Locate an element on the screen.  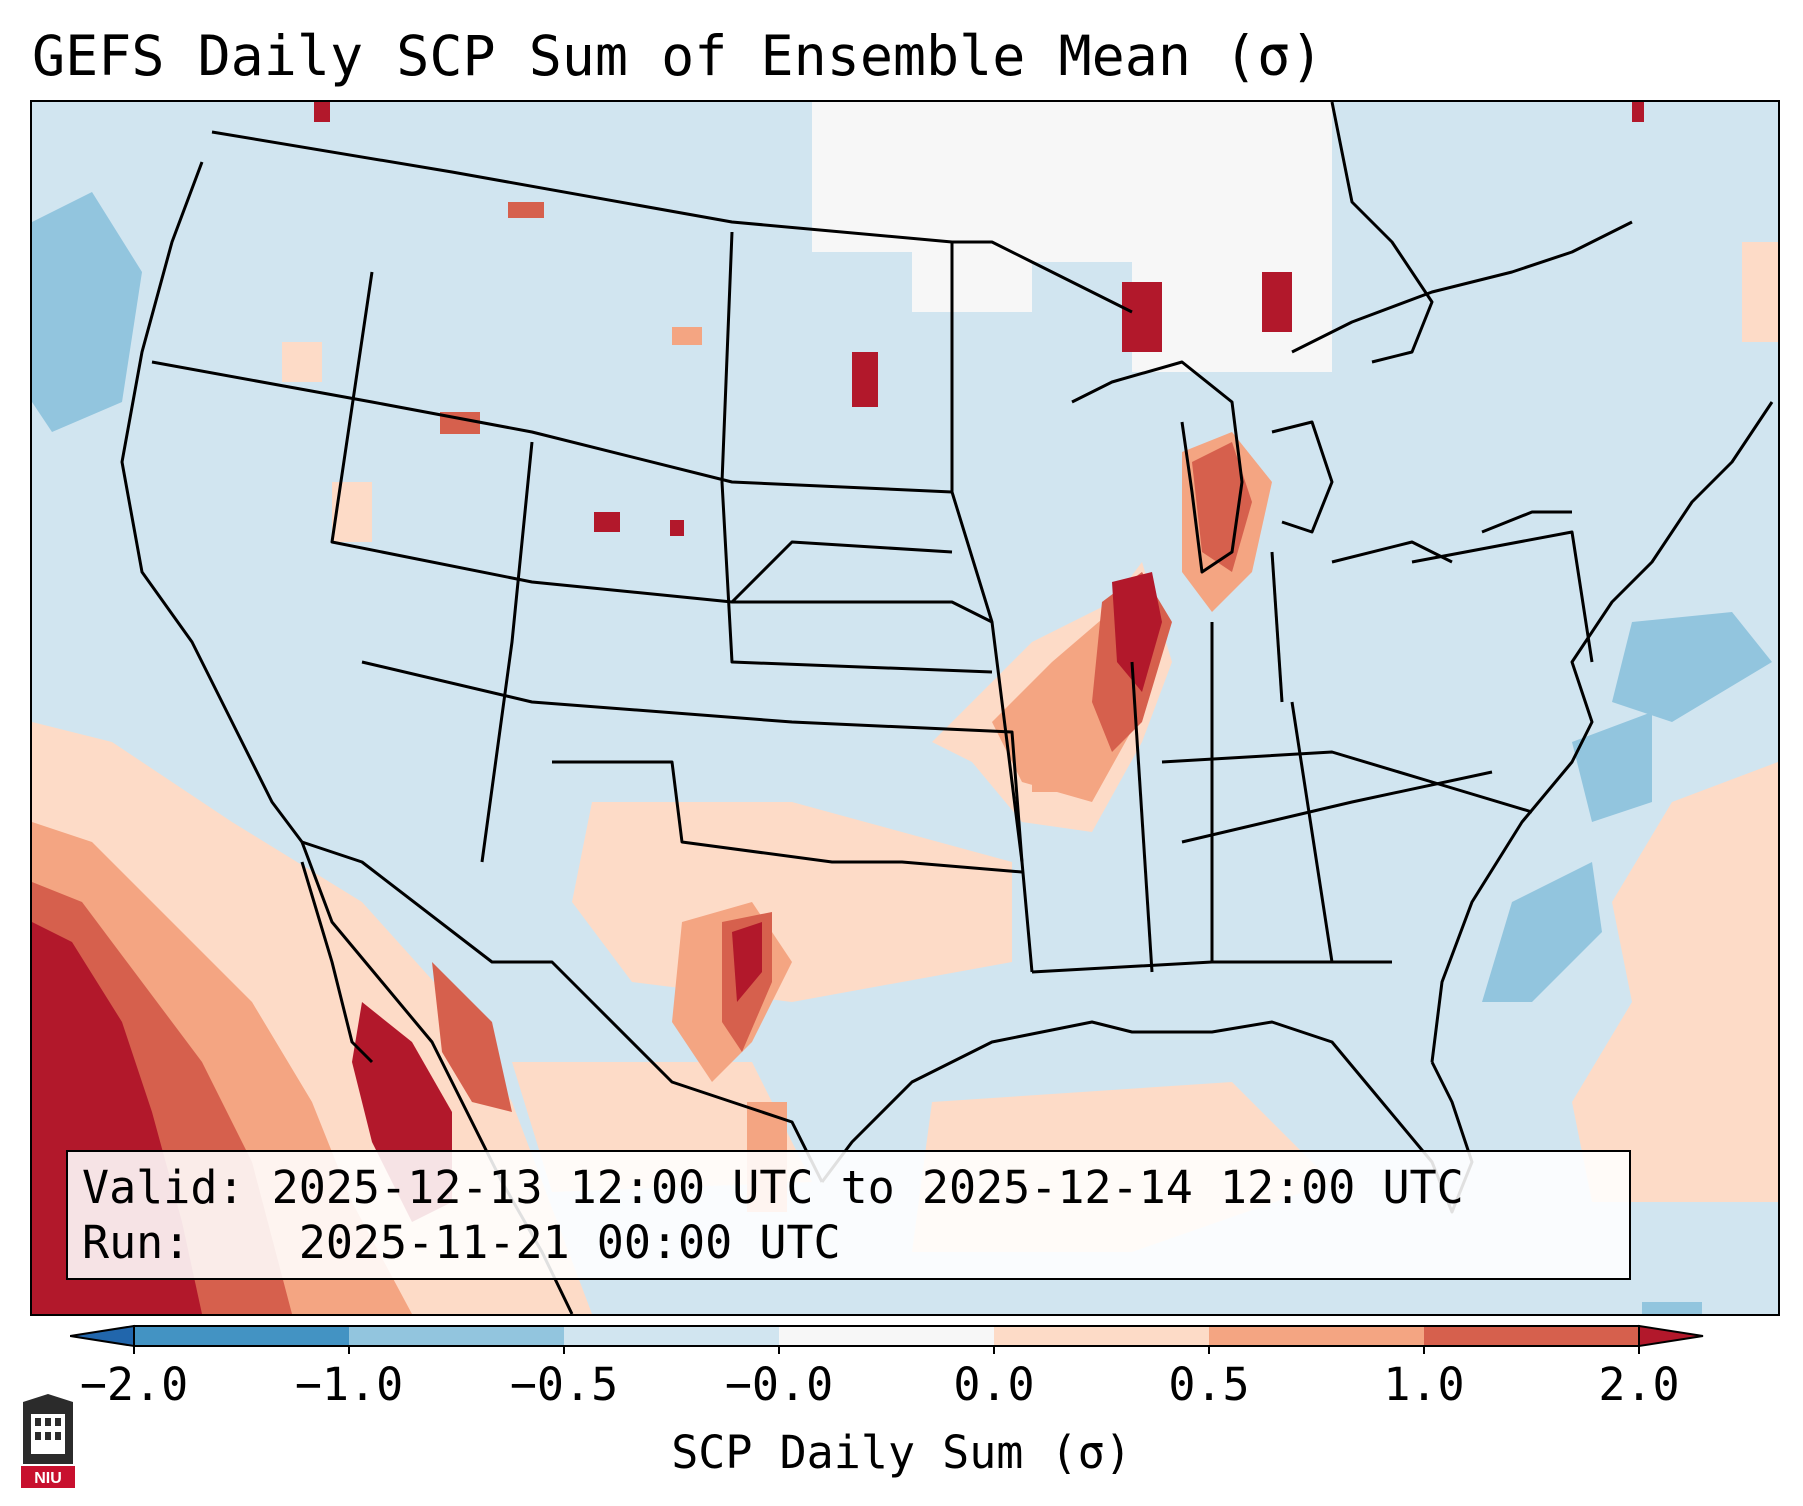
run-value: 2025-11-21 00:00 UTC is located at coordinates (569, 1242).